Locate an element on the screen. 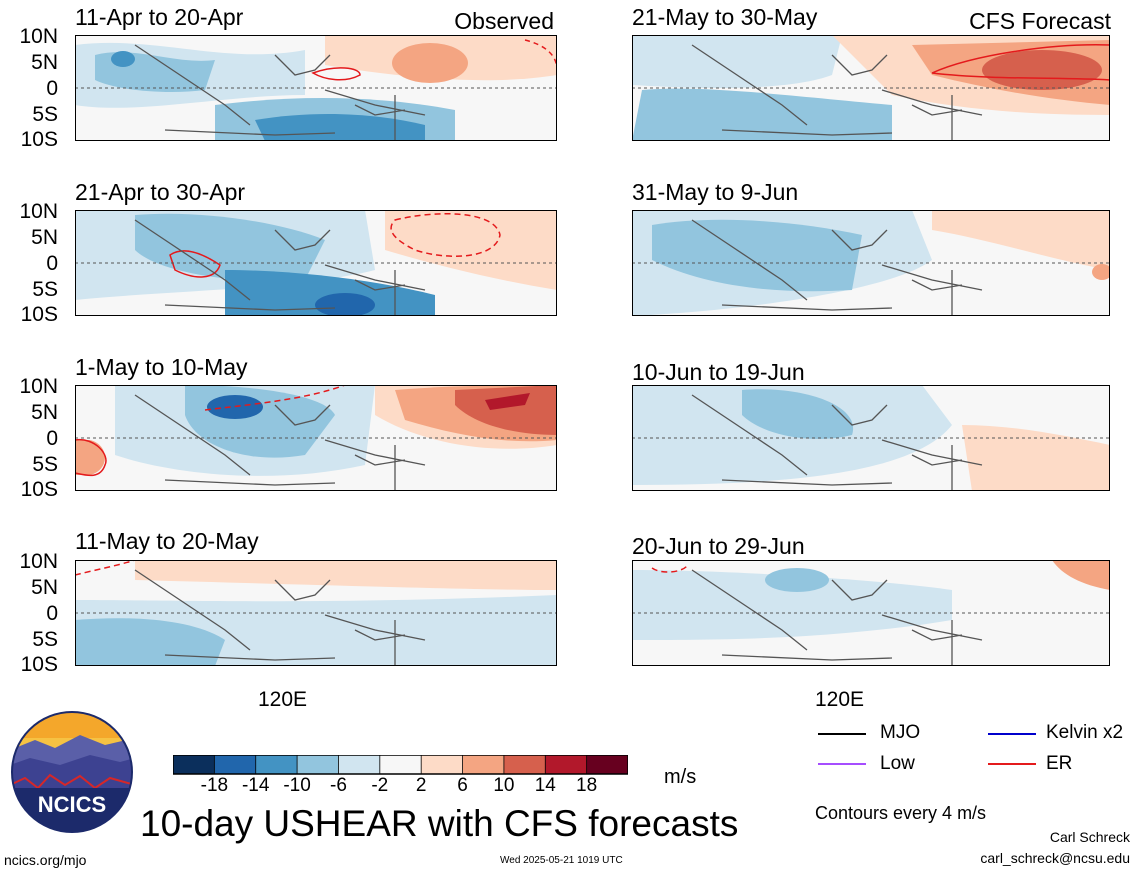  panel-source: CFS Forecast is located at coordinates (1040, 21).